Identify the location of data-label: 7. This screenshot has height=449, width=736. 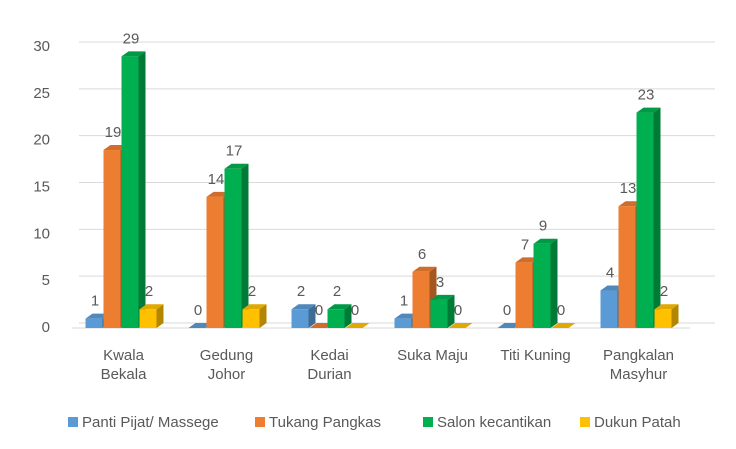
(525, 244).